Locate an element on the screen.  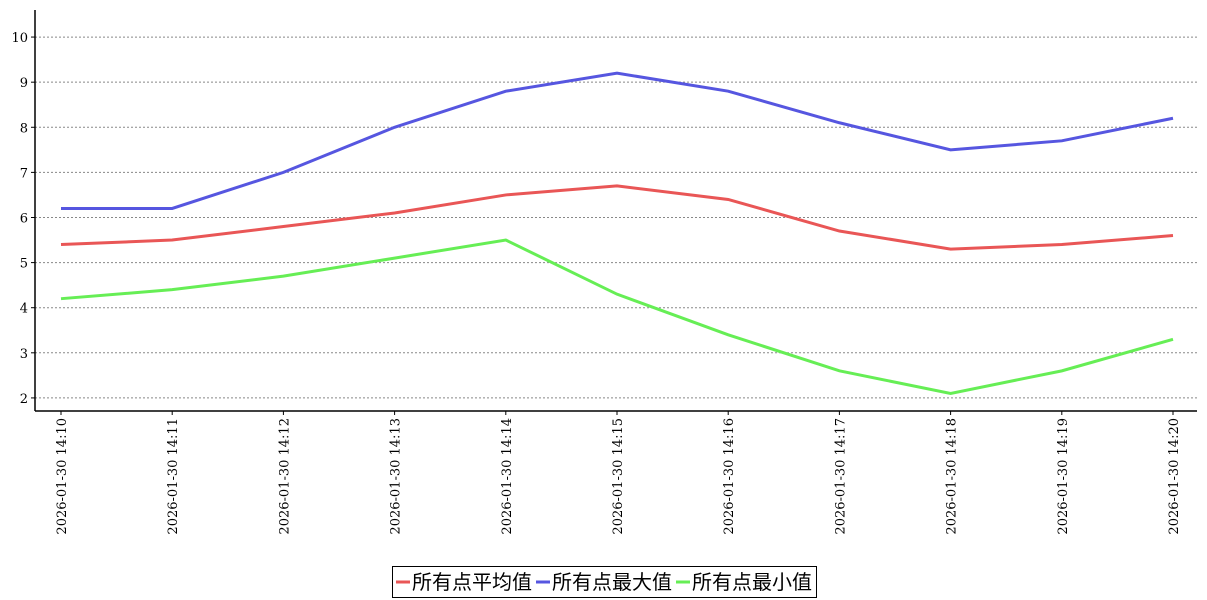
legend-label: 所有点平均值 is located at coordinates (472, 582).